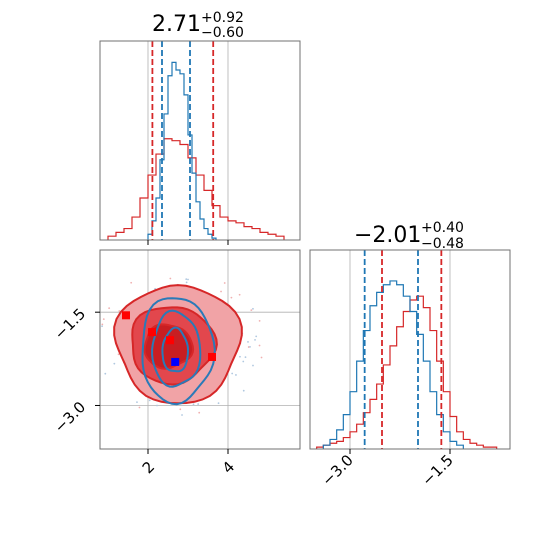  I want to click on hist-bg, so click(410, 349).